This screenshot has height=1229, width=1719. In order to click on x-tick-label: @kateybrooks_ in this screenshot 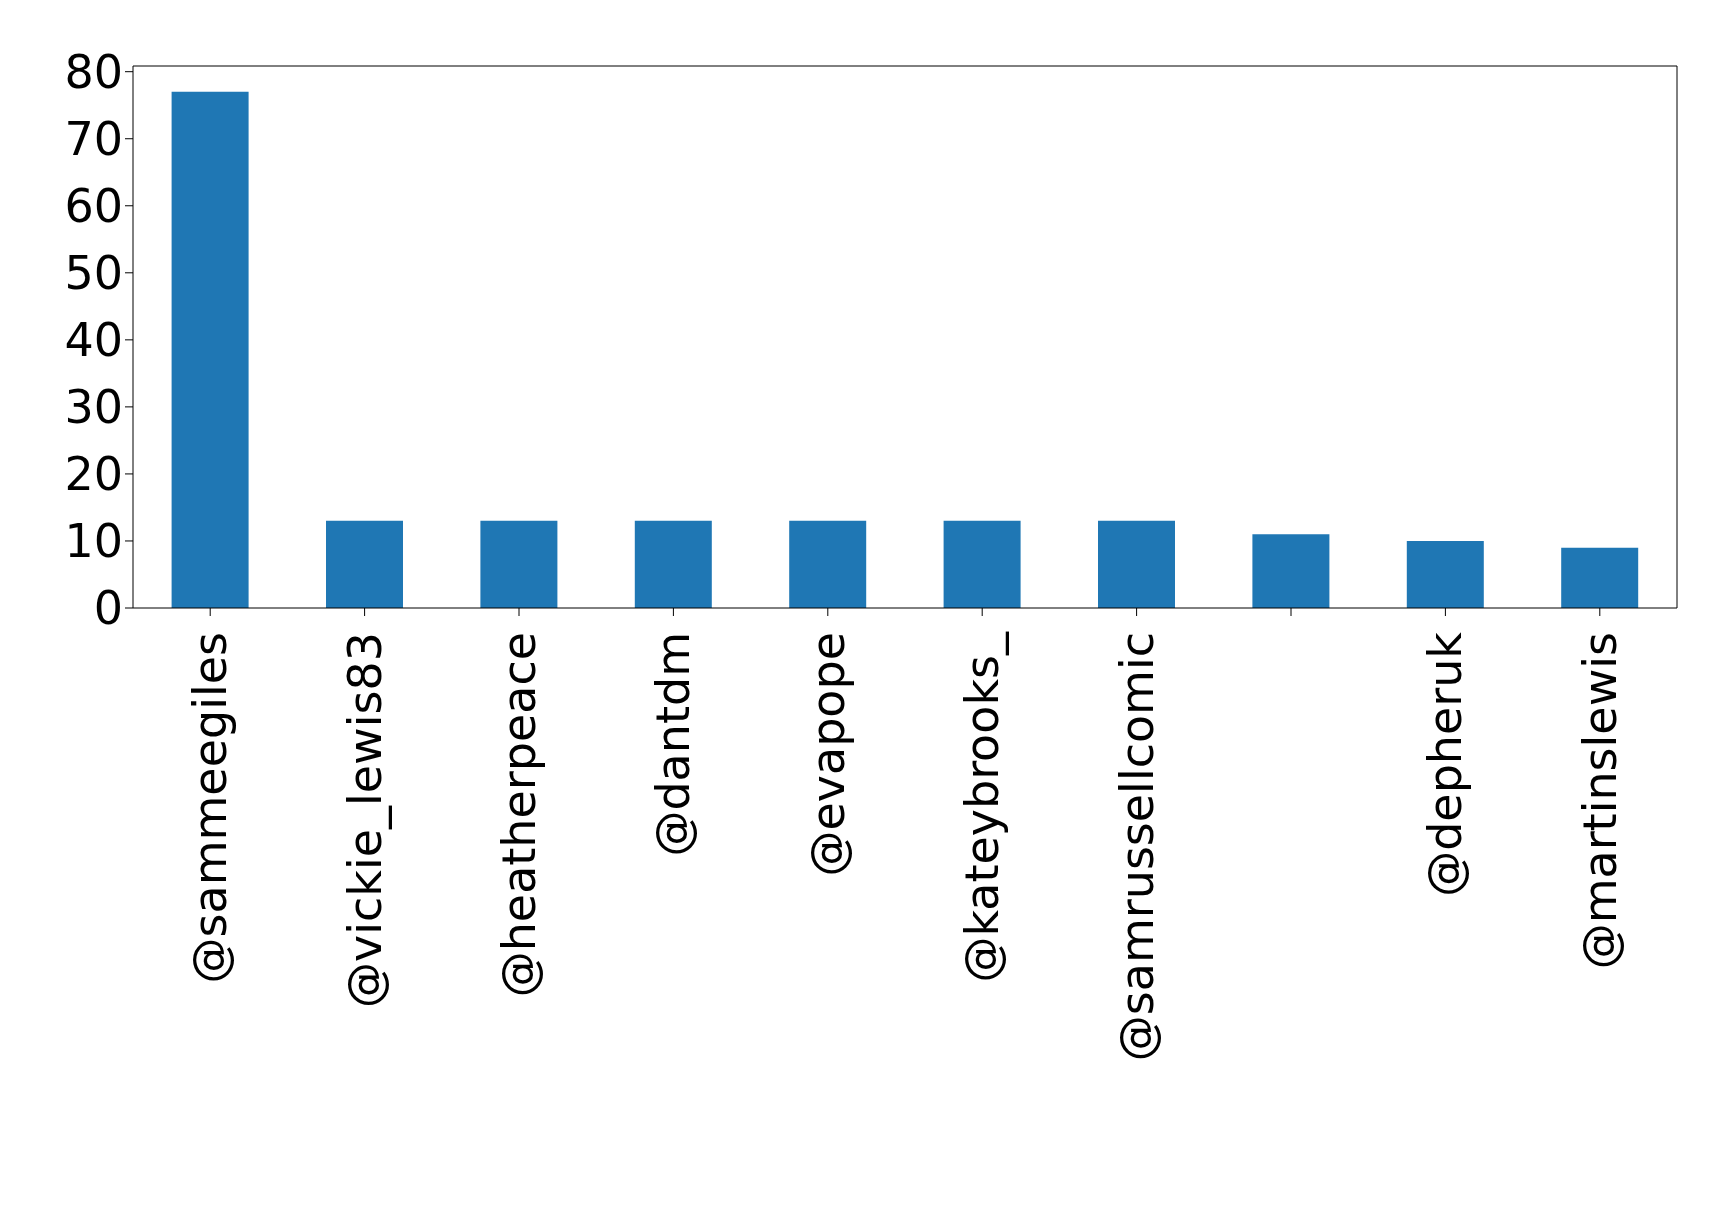, I will do `click(982, 807)`.